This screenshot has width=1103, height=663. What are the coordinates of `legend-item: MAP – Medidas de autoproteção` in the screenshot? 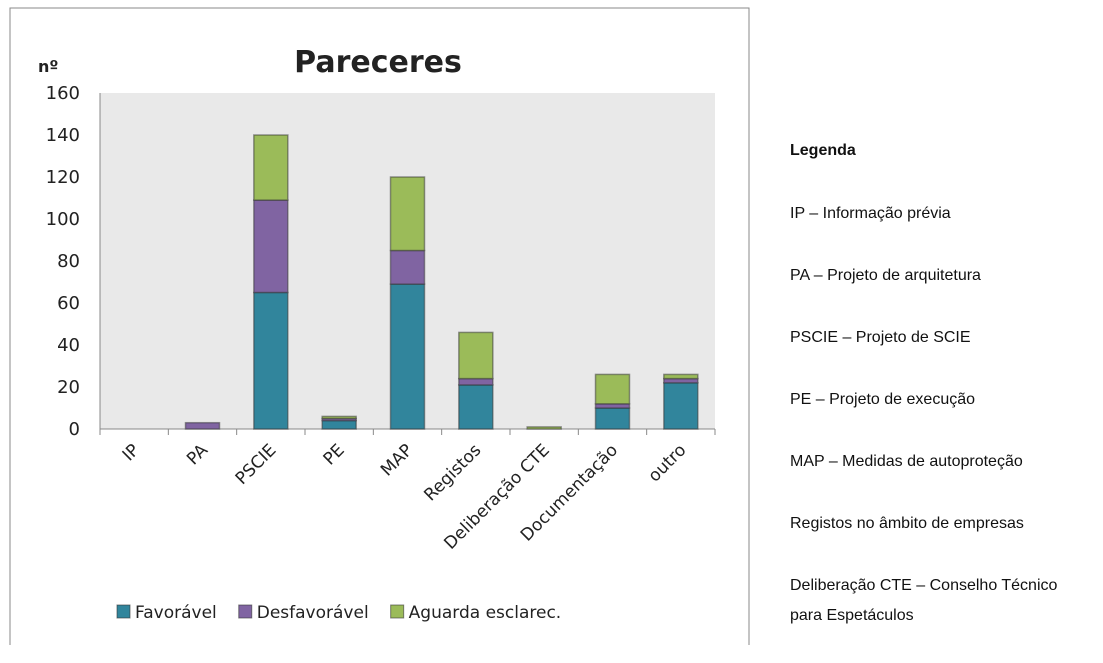 It's located at (906, 461).